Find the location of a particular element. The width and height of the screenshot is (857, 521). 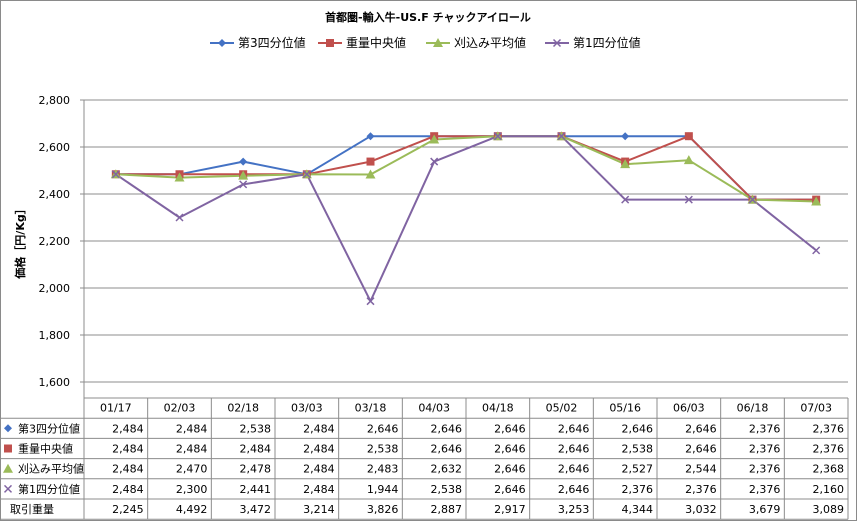

y-tick-label: 2,600 is located at coordinates (55, 147).